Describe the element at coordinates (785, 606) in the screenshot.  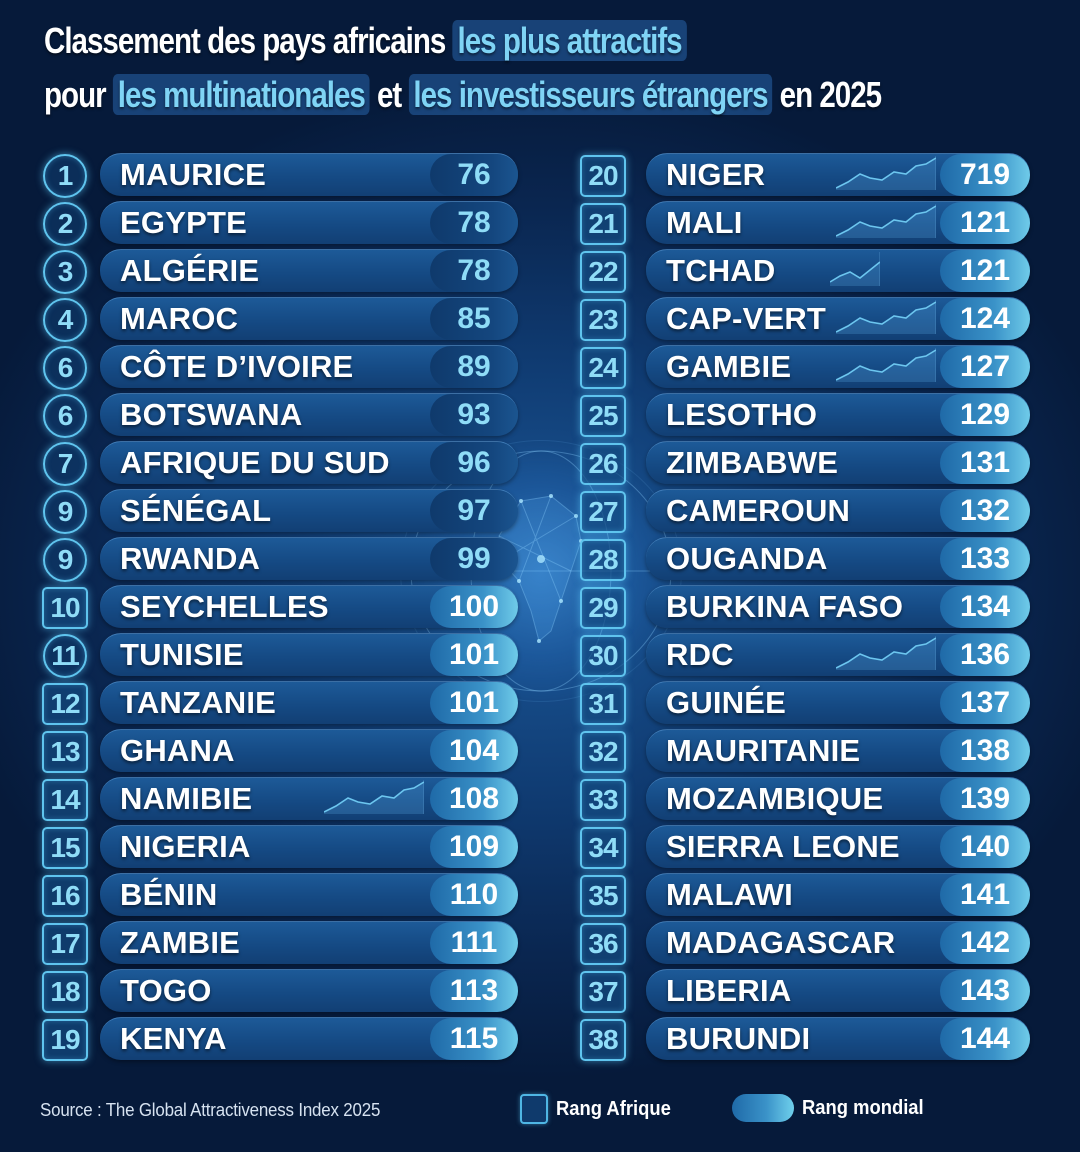
I see `country-name: BURKINA FASO` at that location.